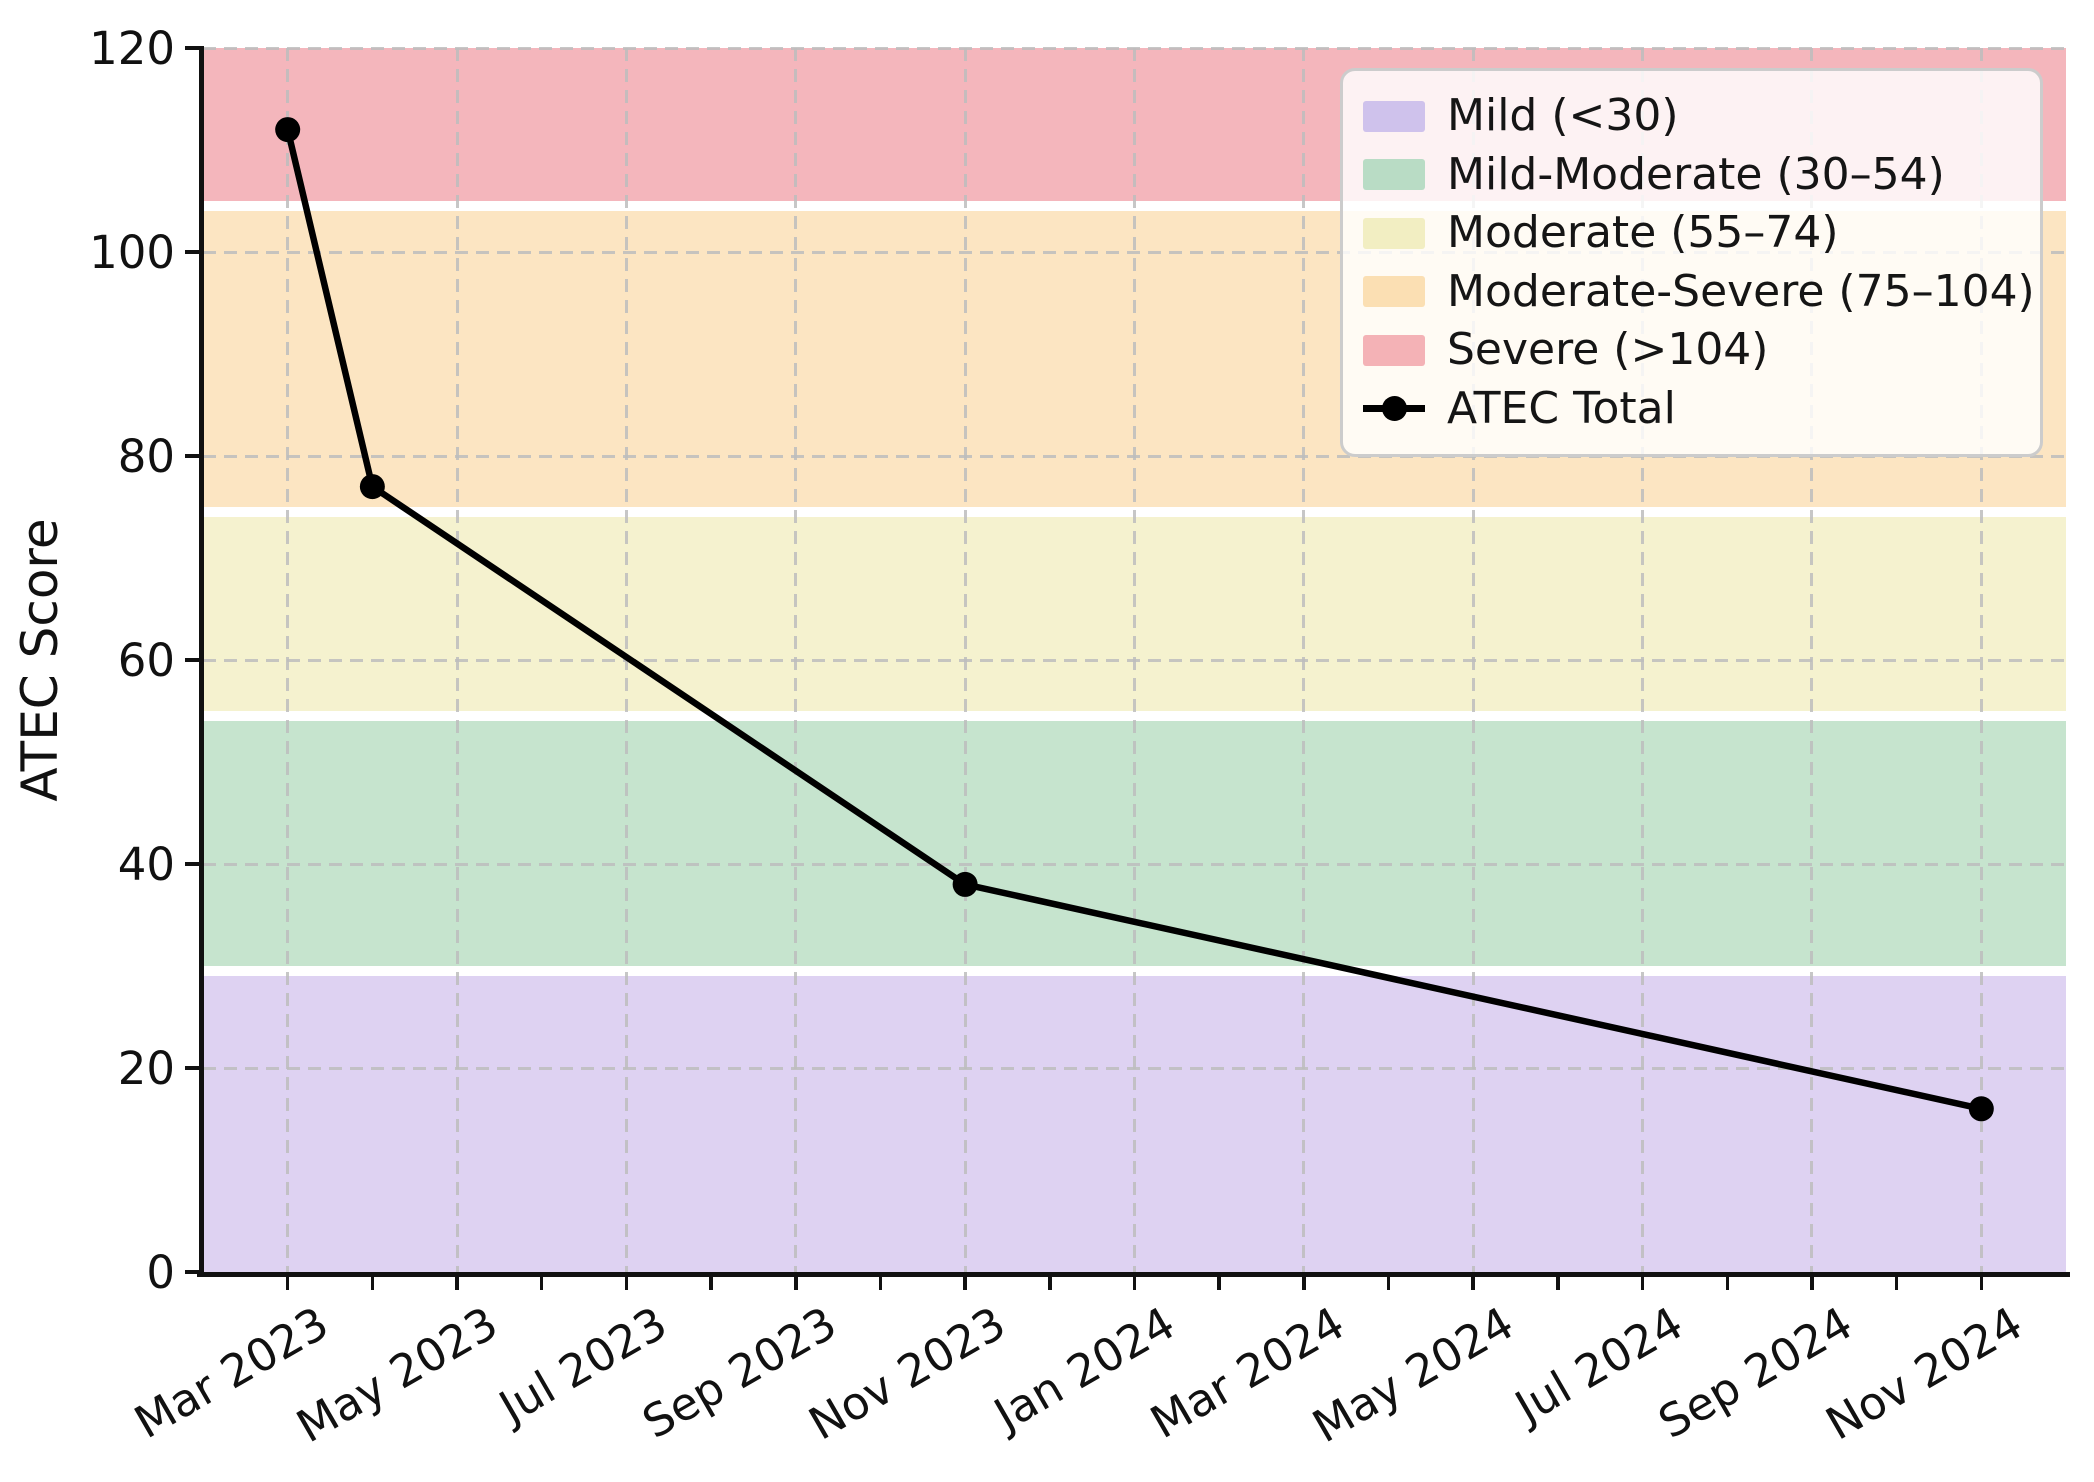 The image size is (2094, 1482). I want to click on legend-label-3: Moderate-Severe (75–104), so click(1741, 291).